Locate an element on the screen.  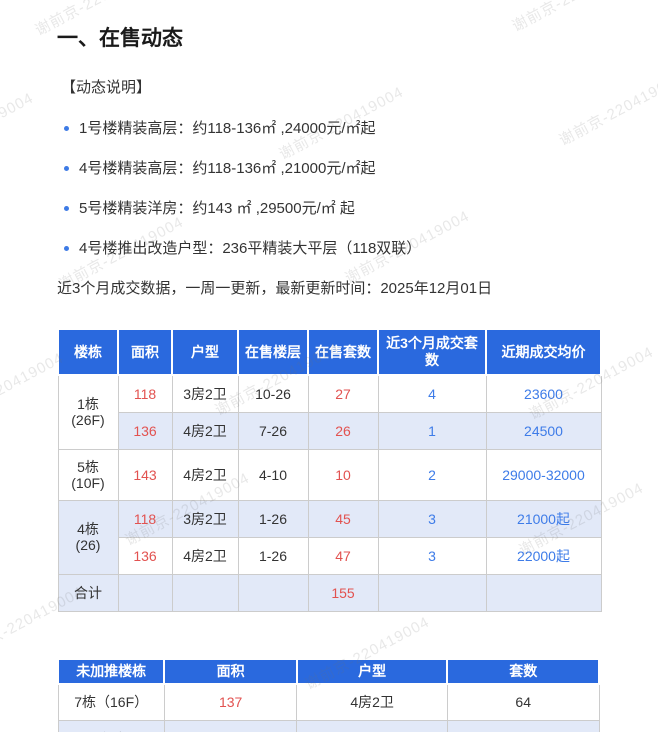
table-total-row: 合计 155 is located at coordinates (329, 592).